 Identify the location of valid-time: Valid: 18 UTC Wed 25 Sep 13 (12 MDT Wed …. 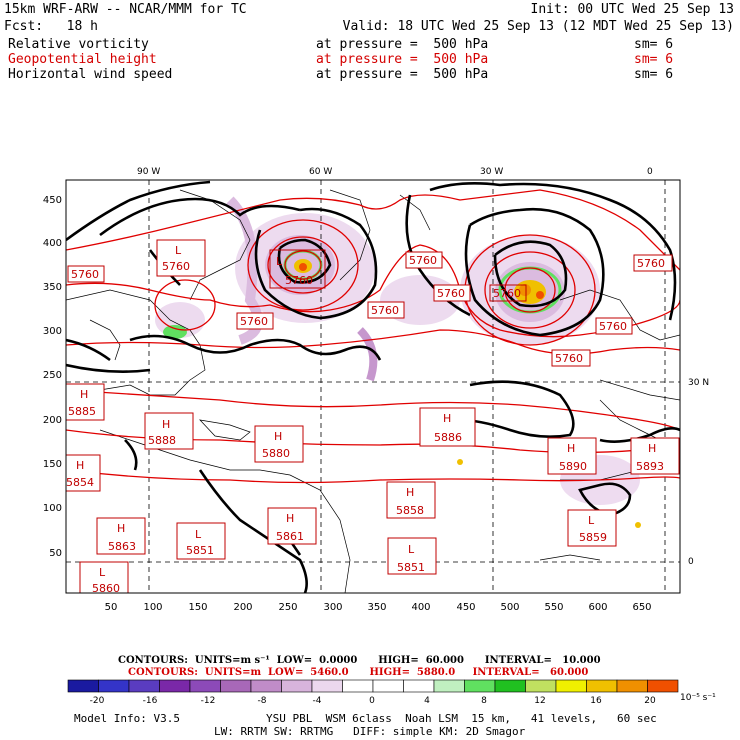
(538, 26).